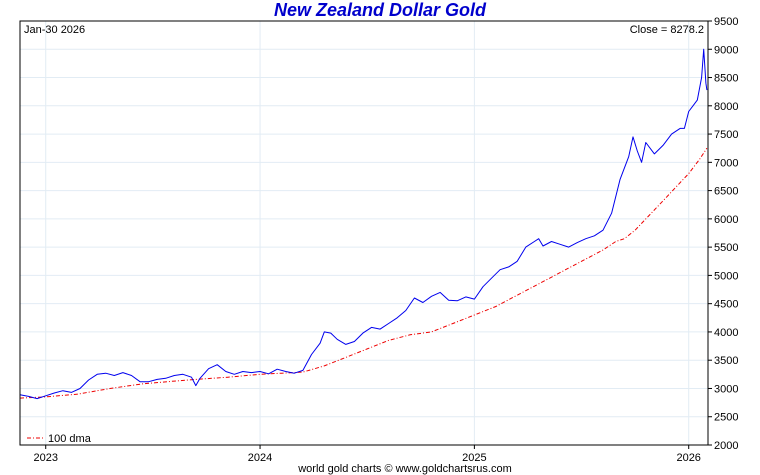 Image resolution: width=760 pixels, height=475 pixels. What do you see at coordinates (726, 79) in the screenshot?
I see `y-tick-label: 8500` at bounding box center [726, 79].